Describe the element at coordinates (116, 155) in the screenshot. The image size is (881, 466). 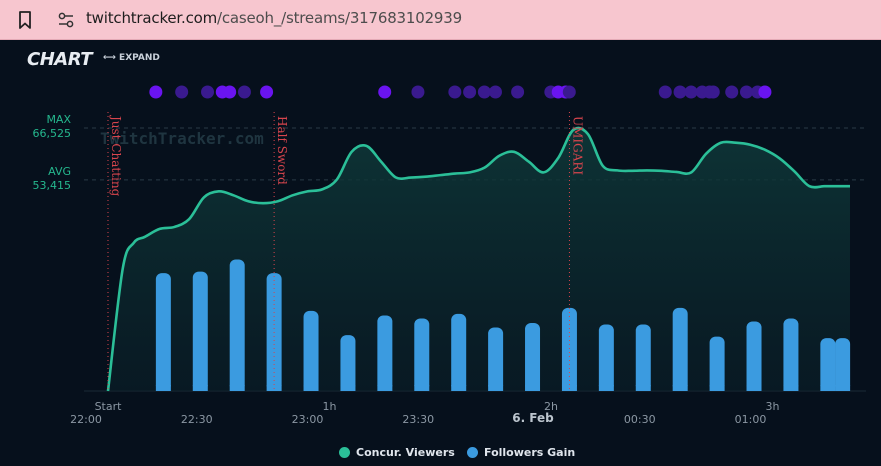
I see `category-marker-label: Just Chatting` at that location.